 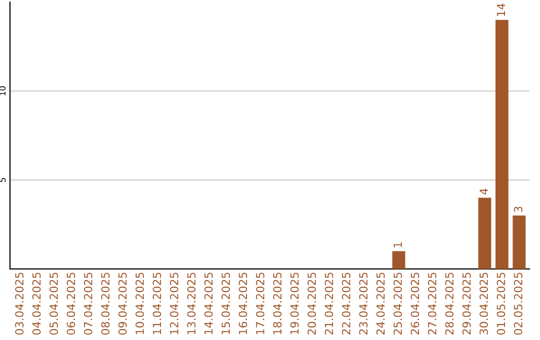 I want to click on x-tick-label: 26.04.2025, so click(x=415, y=303).